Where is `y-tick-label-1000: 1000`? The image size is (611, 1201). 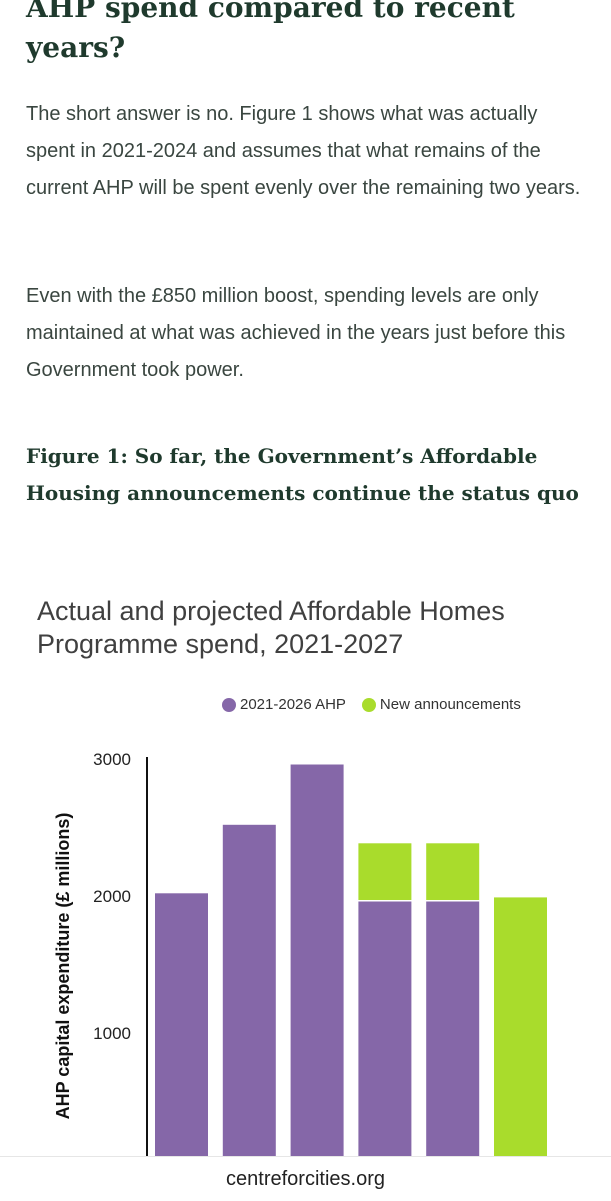
y-tick-label-1000: 1000 is located at coordinates (112, 1033).